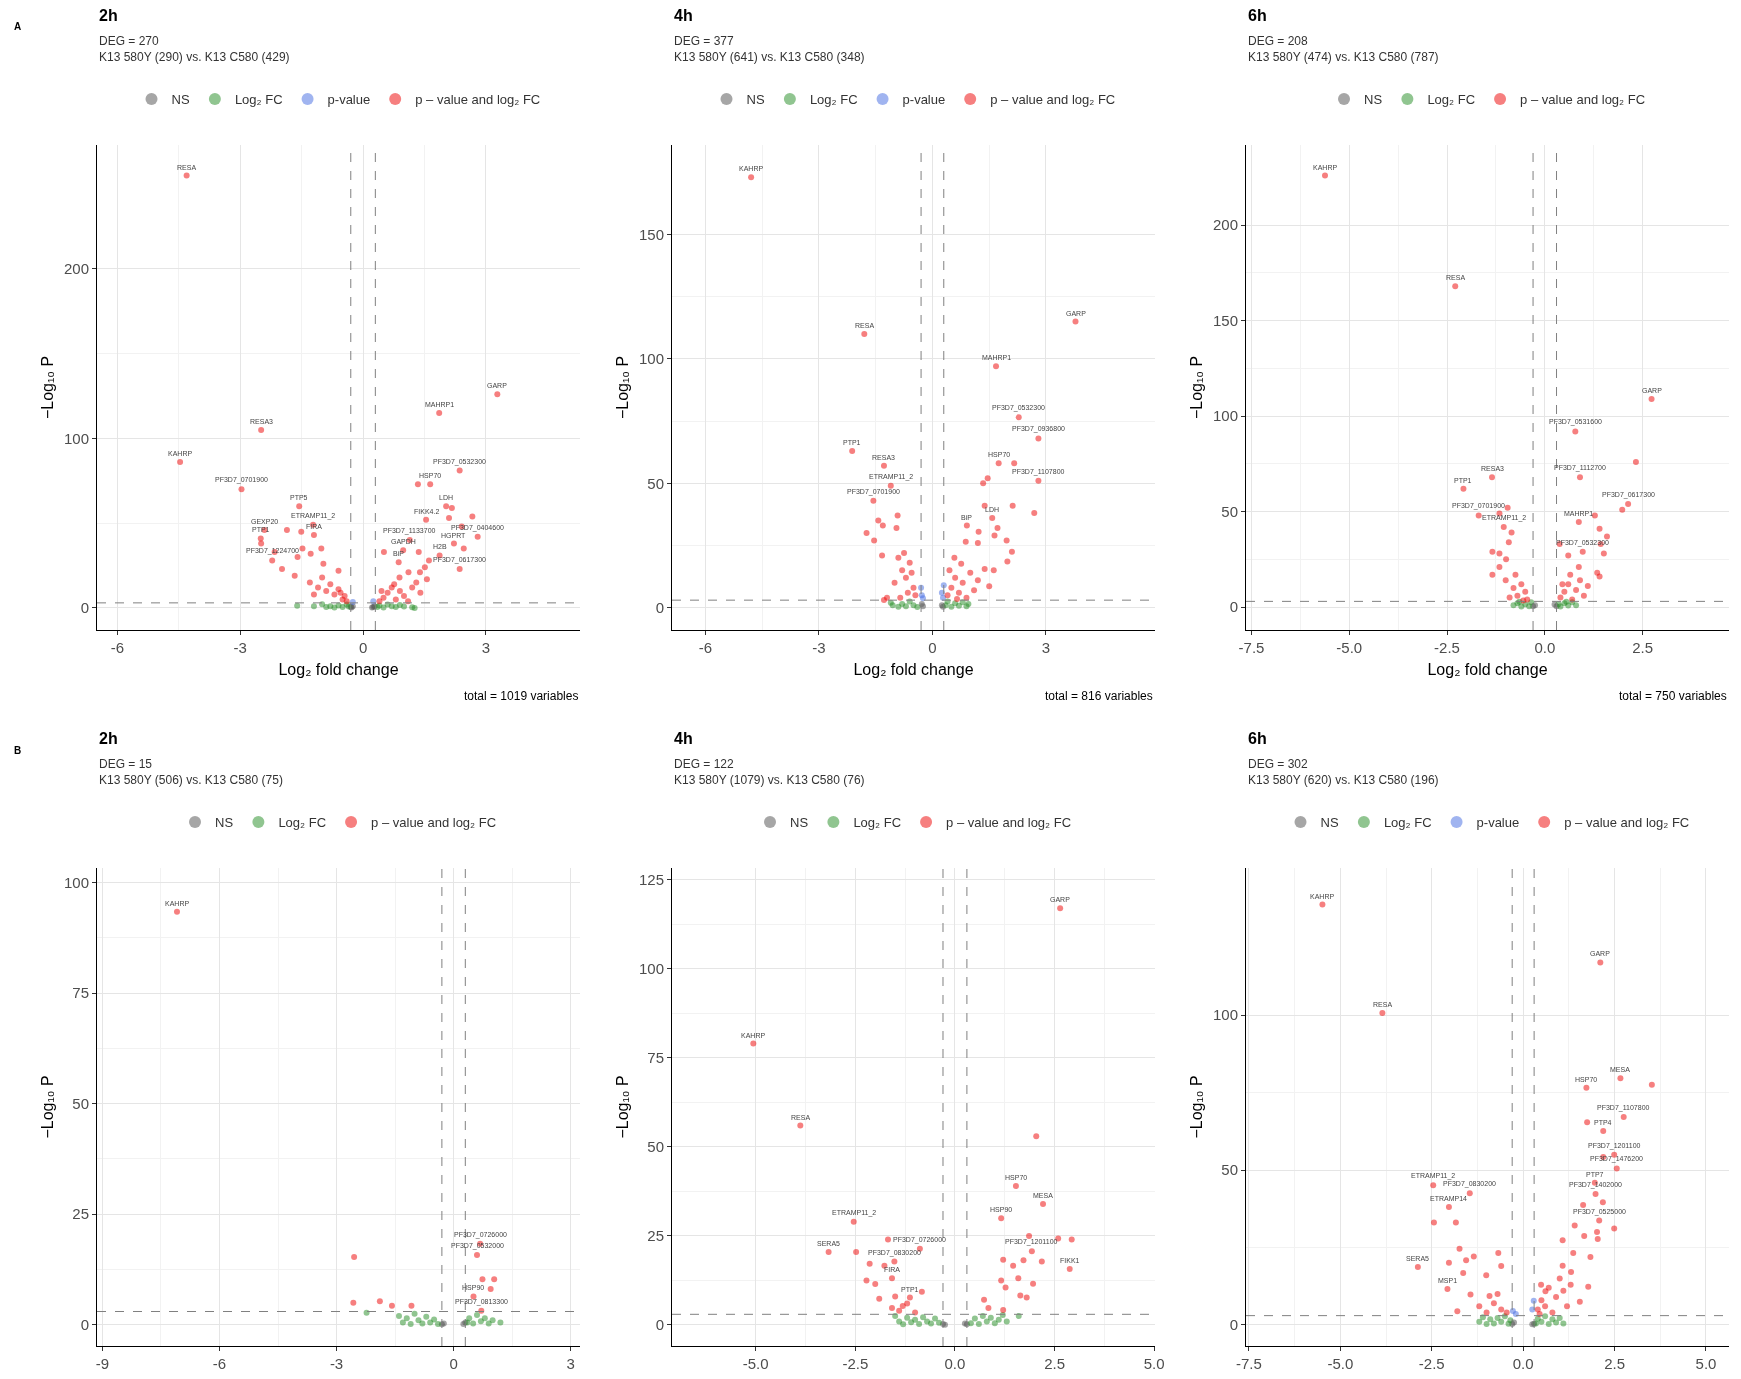  What do you see at coordinates (769, 49) in the screenshot?
I see `chart-subtitle: DEG = 377 K13 580Y (641) vs. K13 C580 (348)` at bounding box center [769, 49].